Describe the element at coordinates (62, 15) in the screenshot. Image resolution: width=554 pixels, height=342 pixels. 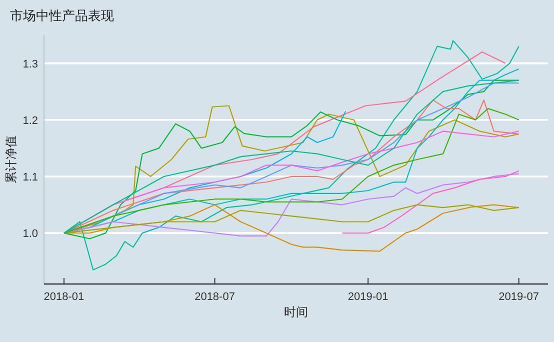
I see `chart-title: 市场中性产品表现` at that location.